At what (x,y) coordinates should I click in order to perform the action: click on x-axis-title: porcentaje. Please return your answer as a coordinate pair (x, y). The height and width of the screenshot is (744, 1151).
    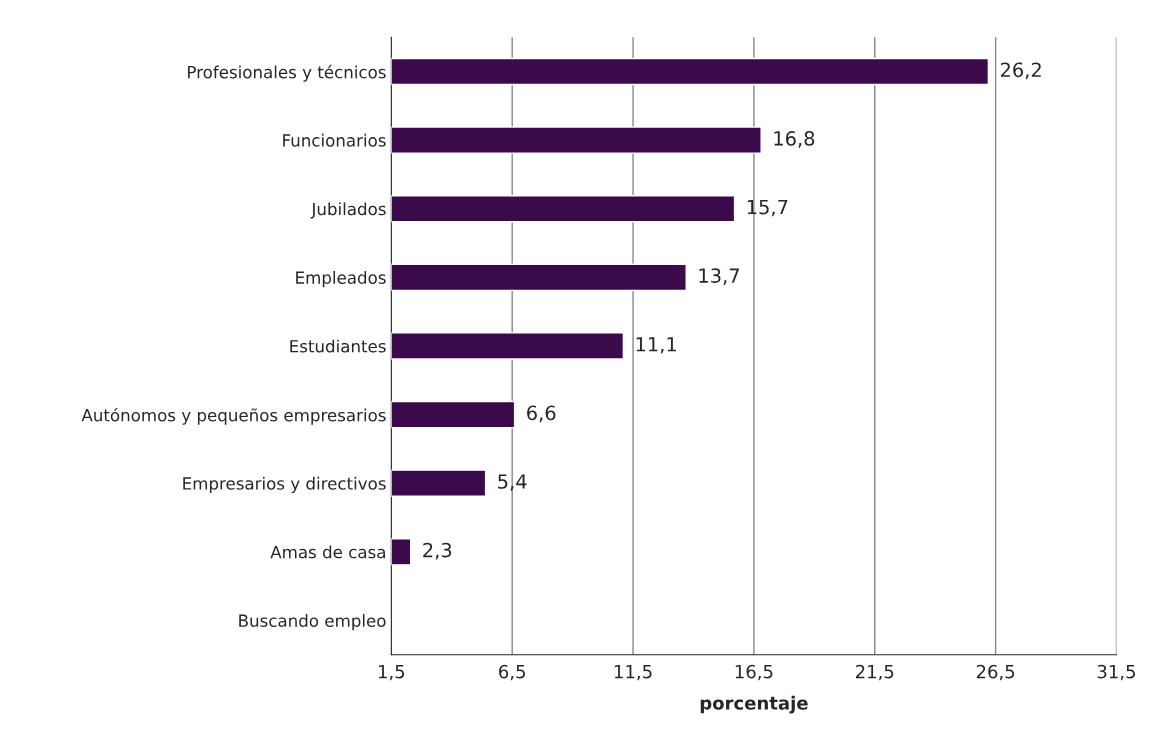
    Looking at the image, I should click on (754, 704).